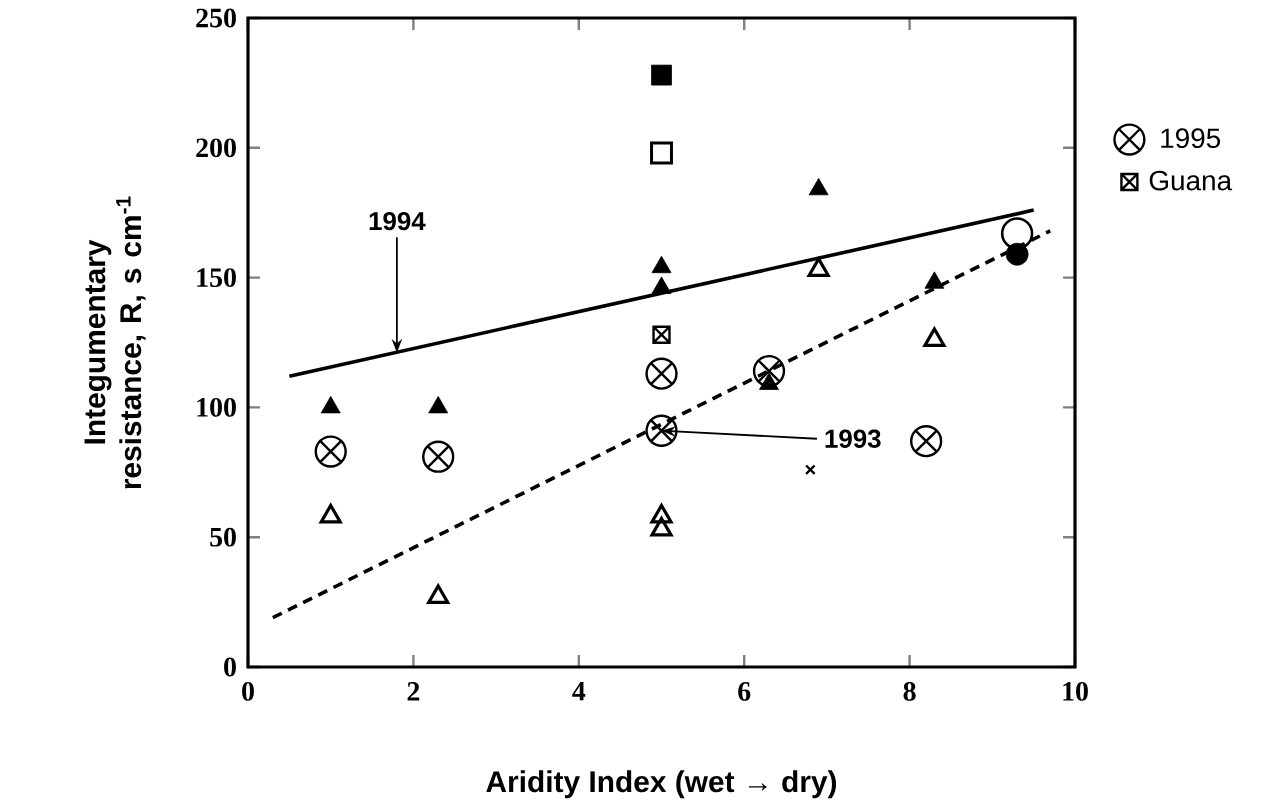  What do you see at coordinates (216, 148) in the screenshot?
I see `y-tick-label: 200` at bounding box center [216, 148].